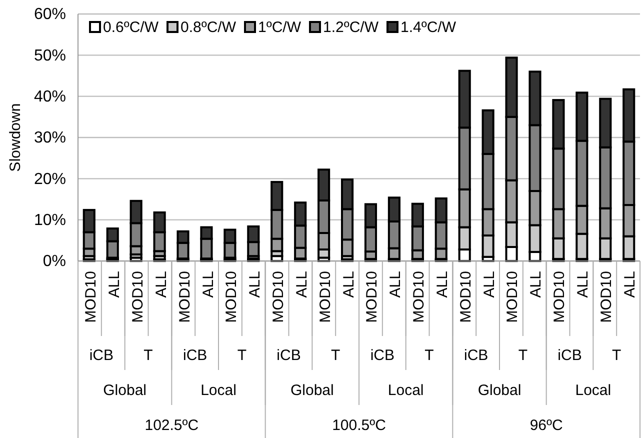 The image size is (643, 438). I want to click on y-tick-label: 30%, so click(50, 138).